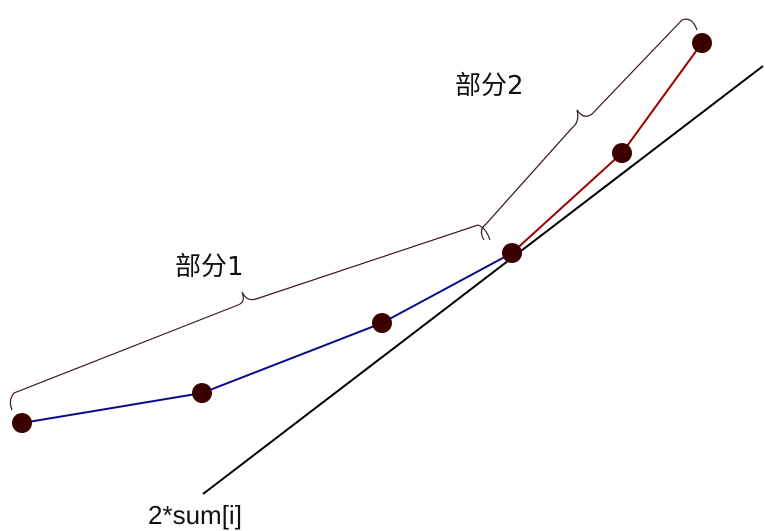 The height and width of the screenshot is (531, 765). I want to click on part2-label: 部分2, so click(489, 86).